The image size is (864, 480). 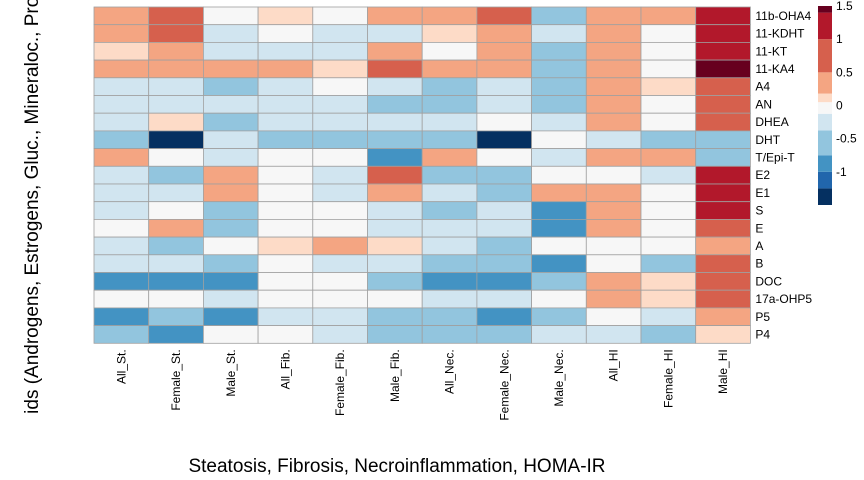 I want to click on row-label: DHT, so click(x=767, y=140).